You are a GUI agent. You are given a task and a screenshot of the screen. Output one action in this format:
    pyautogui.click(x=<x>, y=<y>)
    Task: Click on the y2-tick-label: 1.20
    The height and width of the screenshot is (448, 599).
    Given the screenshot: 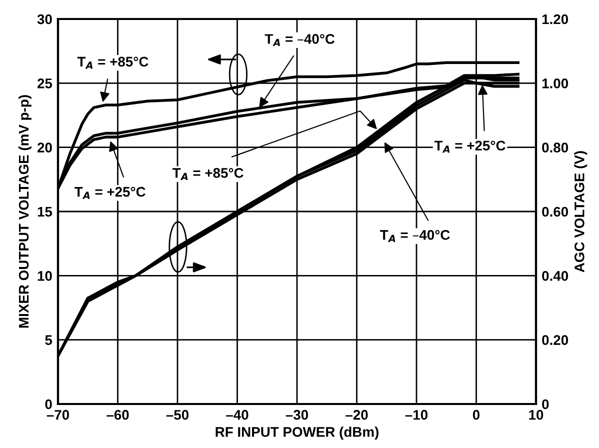 What is the action you would take?
    pyautogui.click(x=555, y=19)
    